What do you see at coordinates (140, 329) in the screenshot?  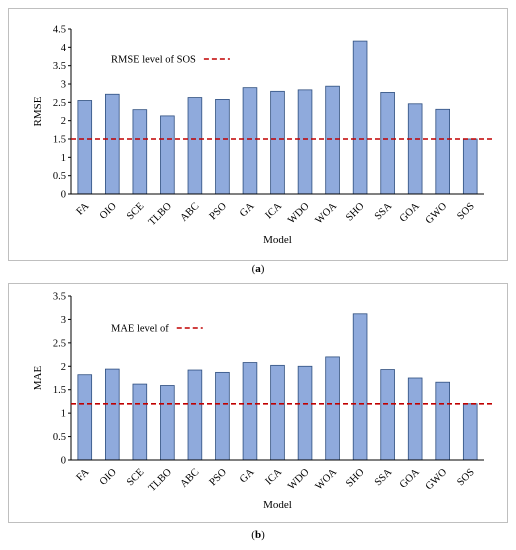 I see `legend-label: MAE level of` at bounding box center [140, 329].